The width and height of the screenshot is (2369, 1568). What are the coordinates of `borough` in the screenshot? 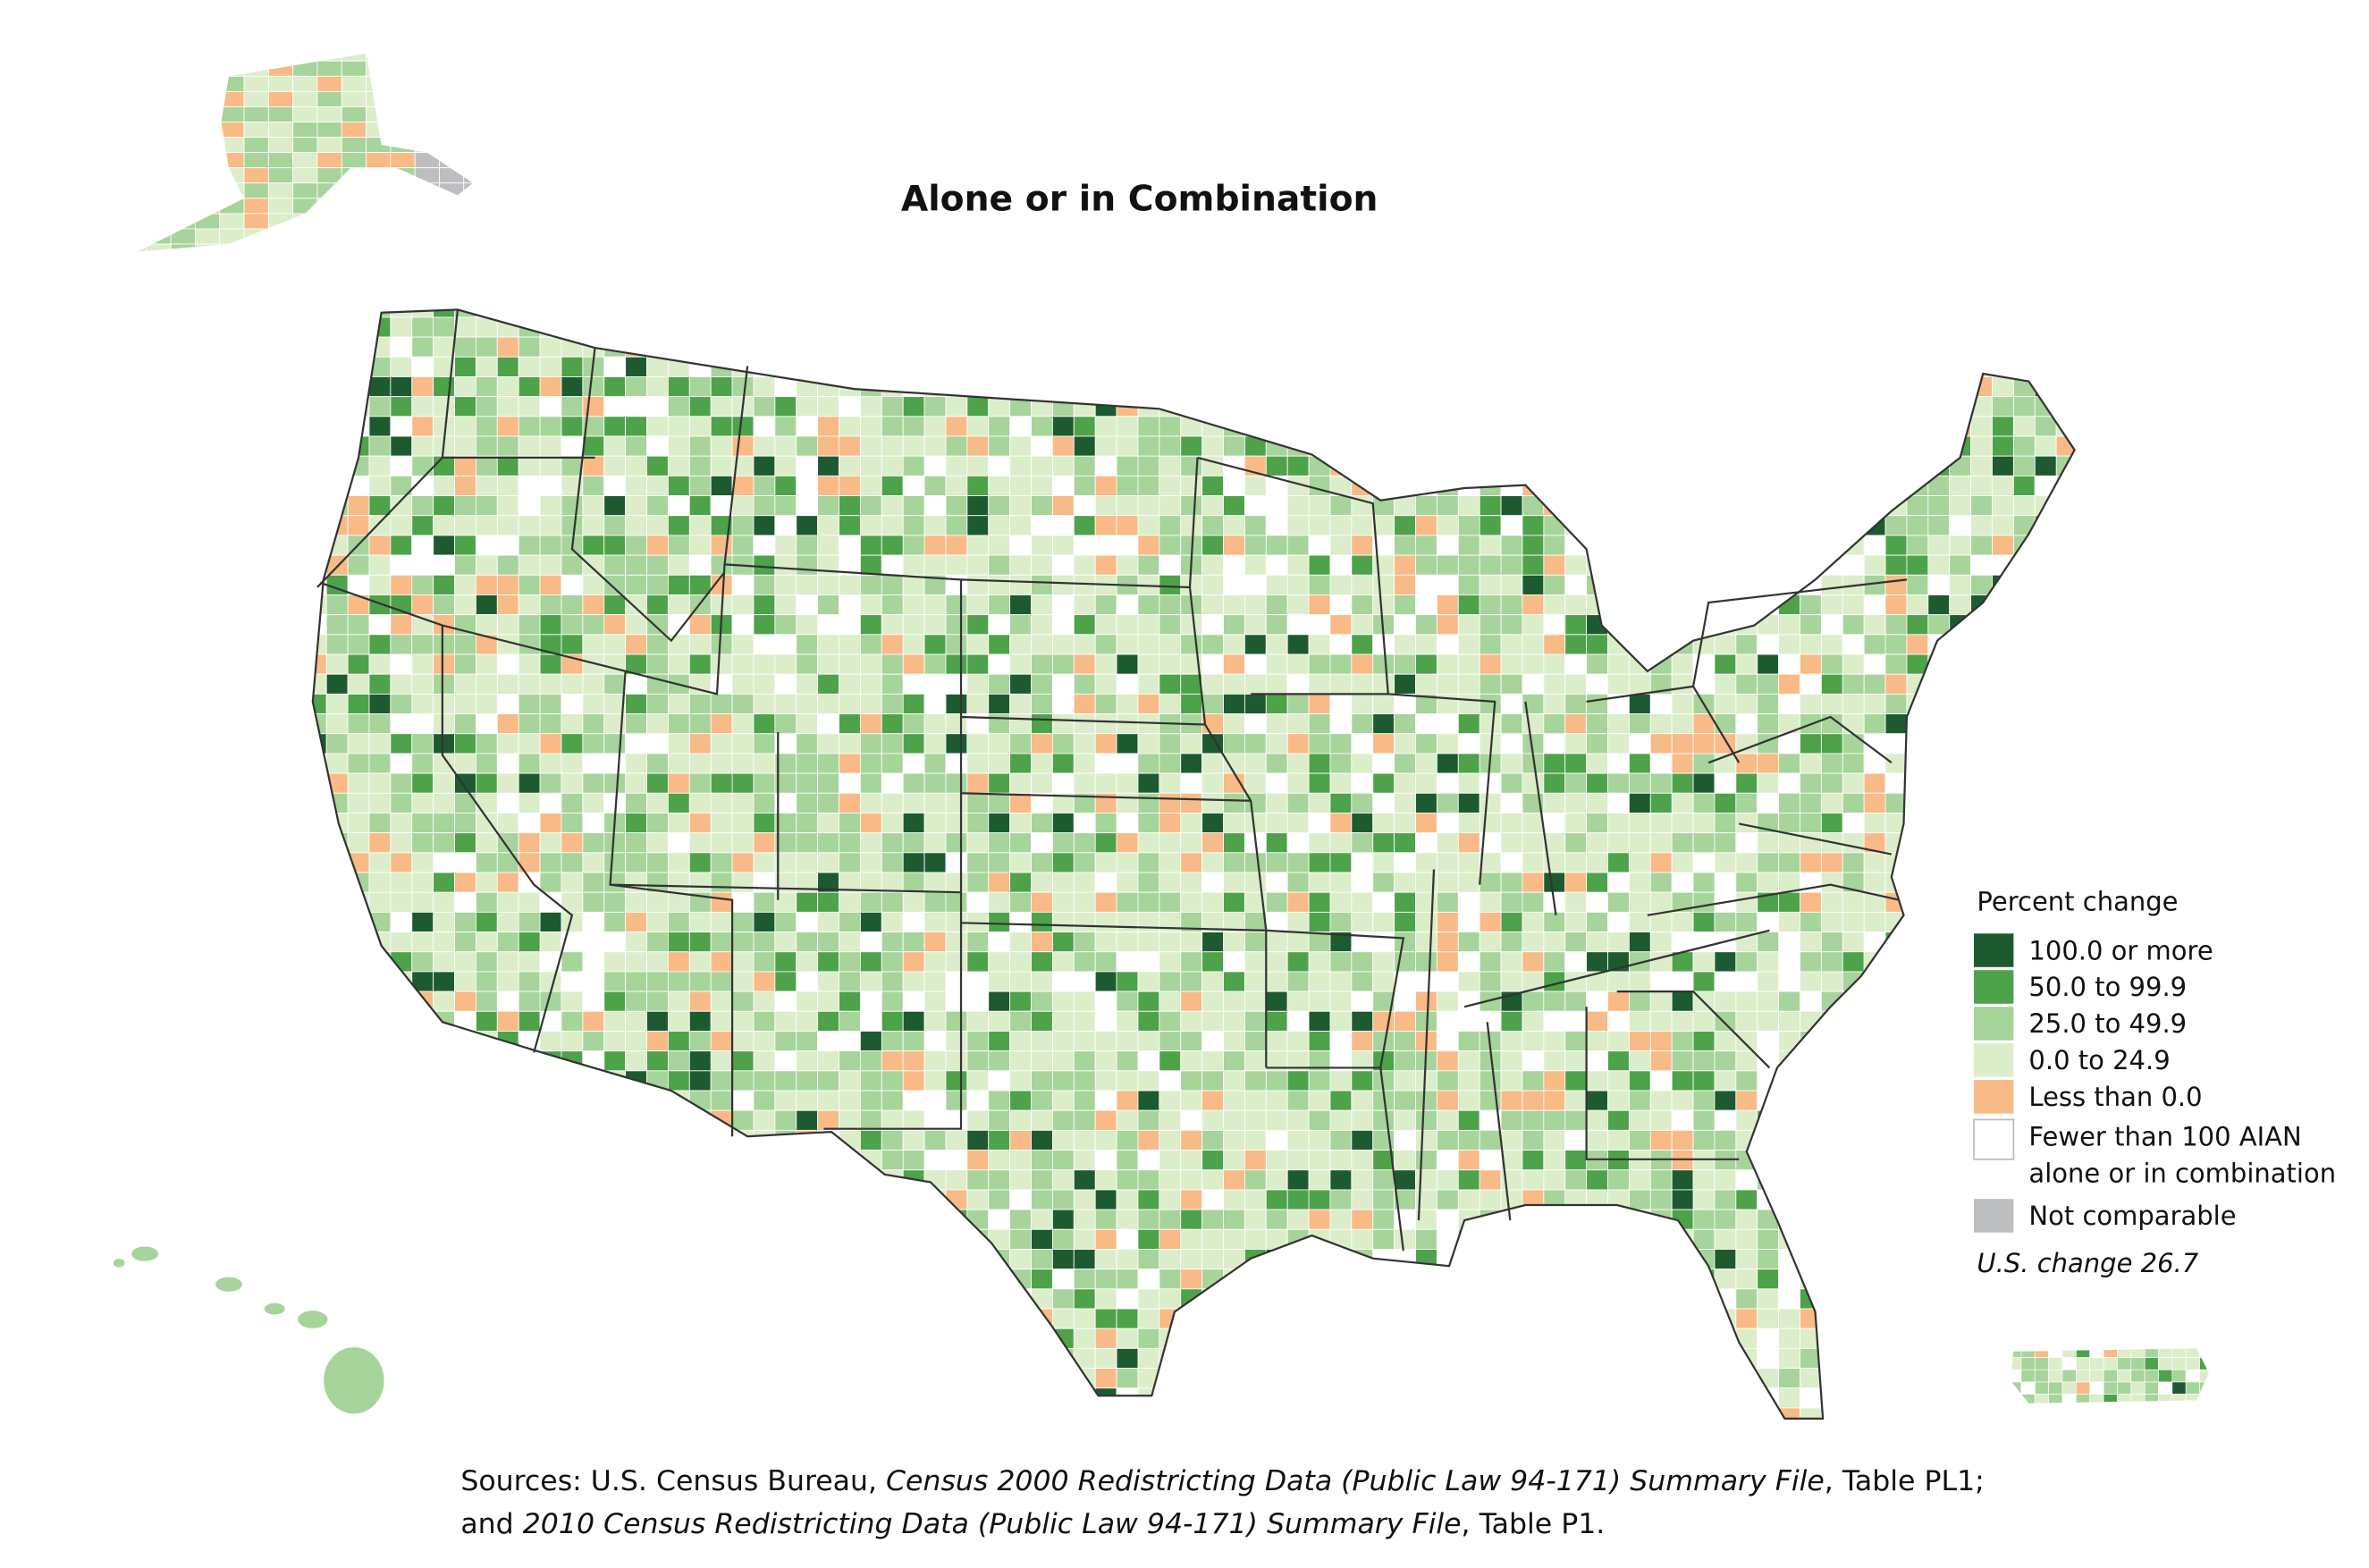 It's located at (159, 98).